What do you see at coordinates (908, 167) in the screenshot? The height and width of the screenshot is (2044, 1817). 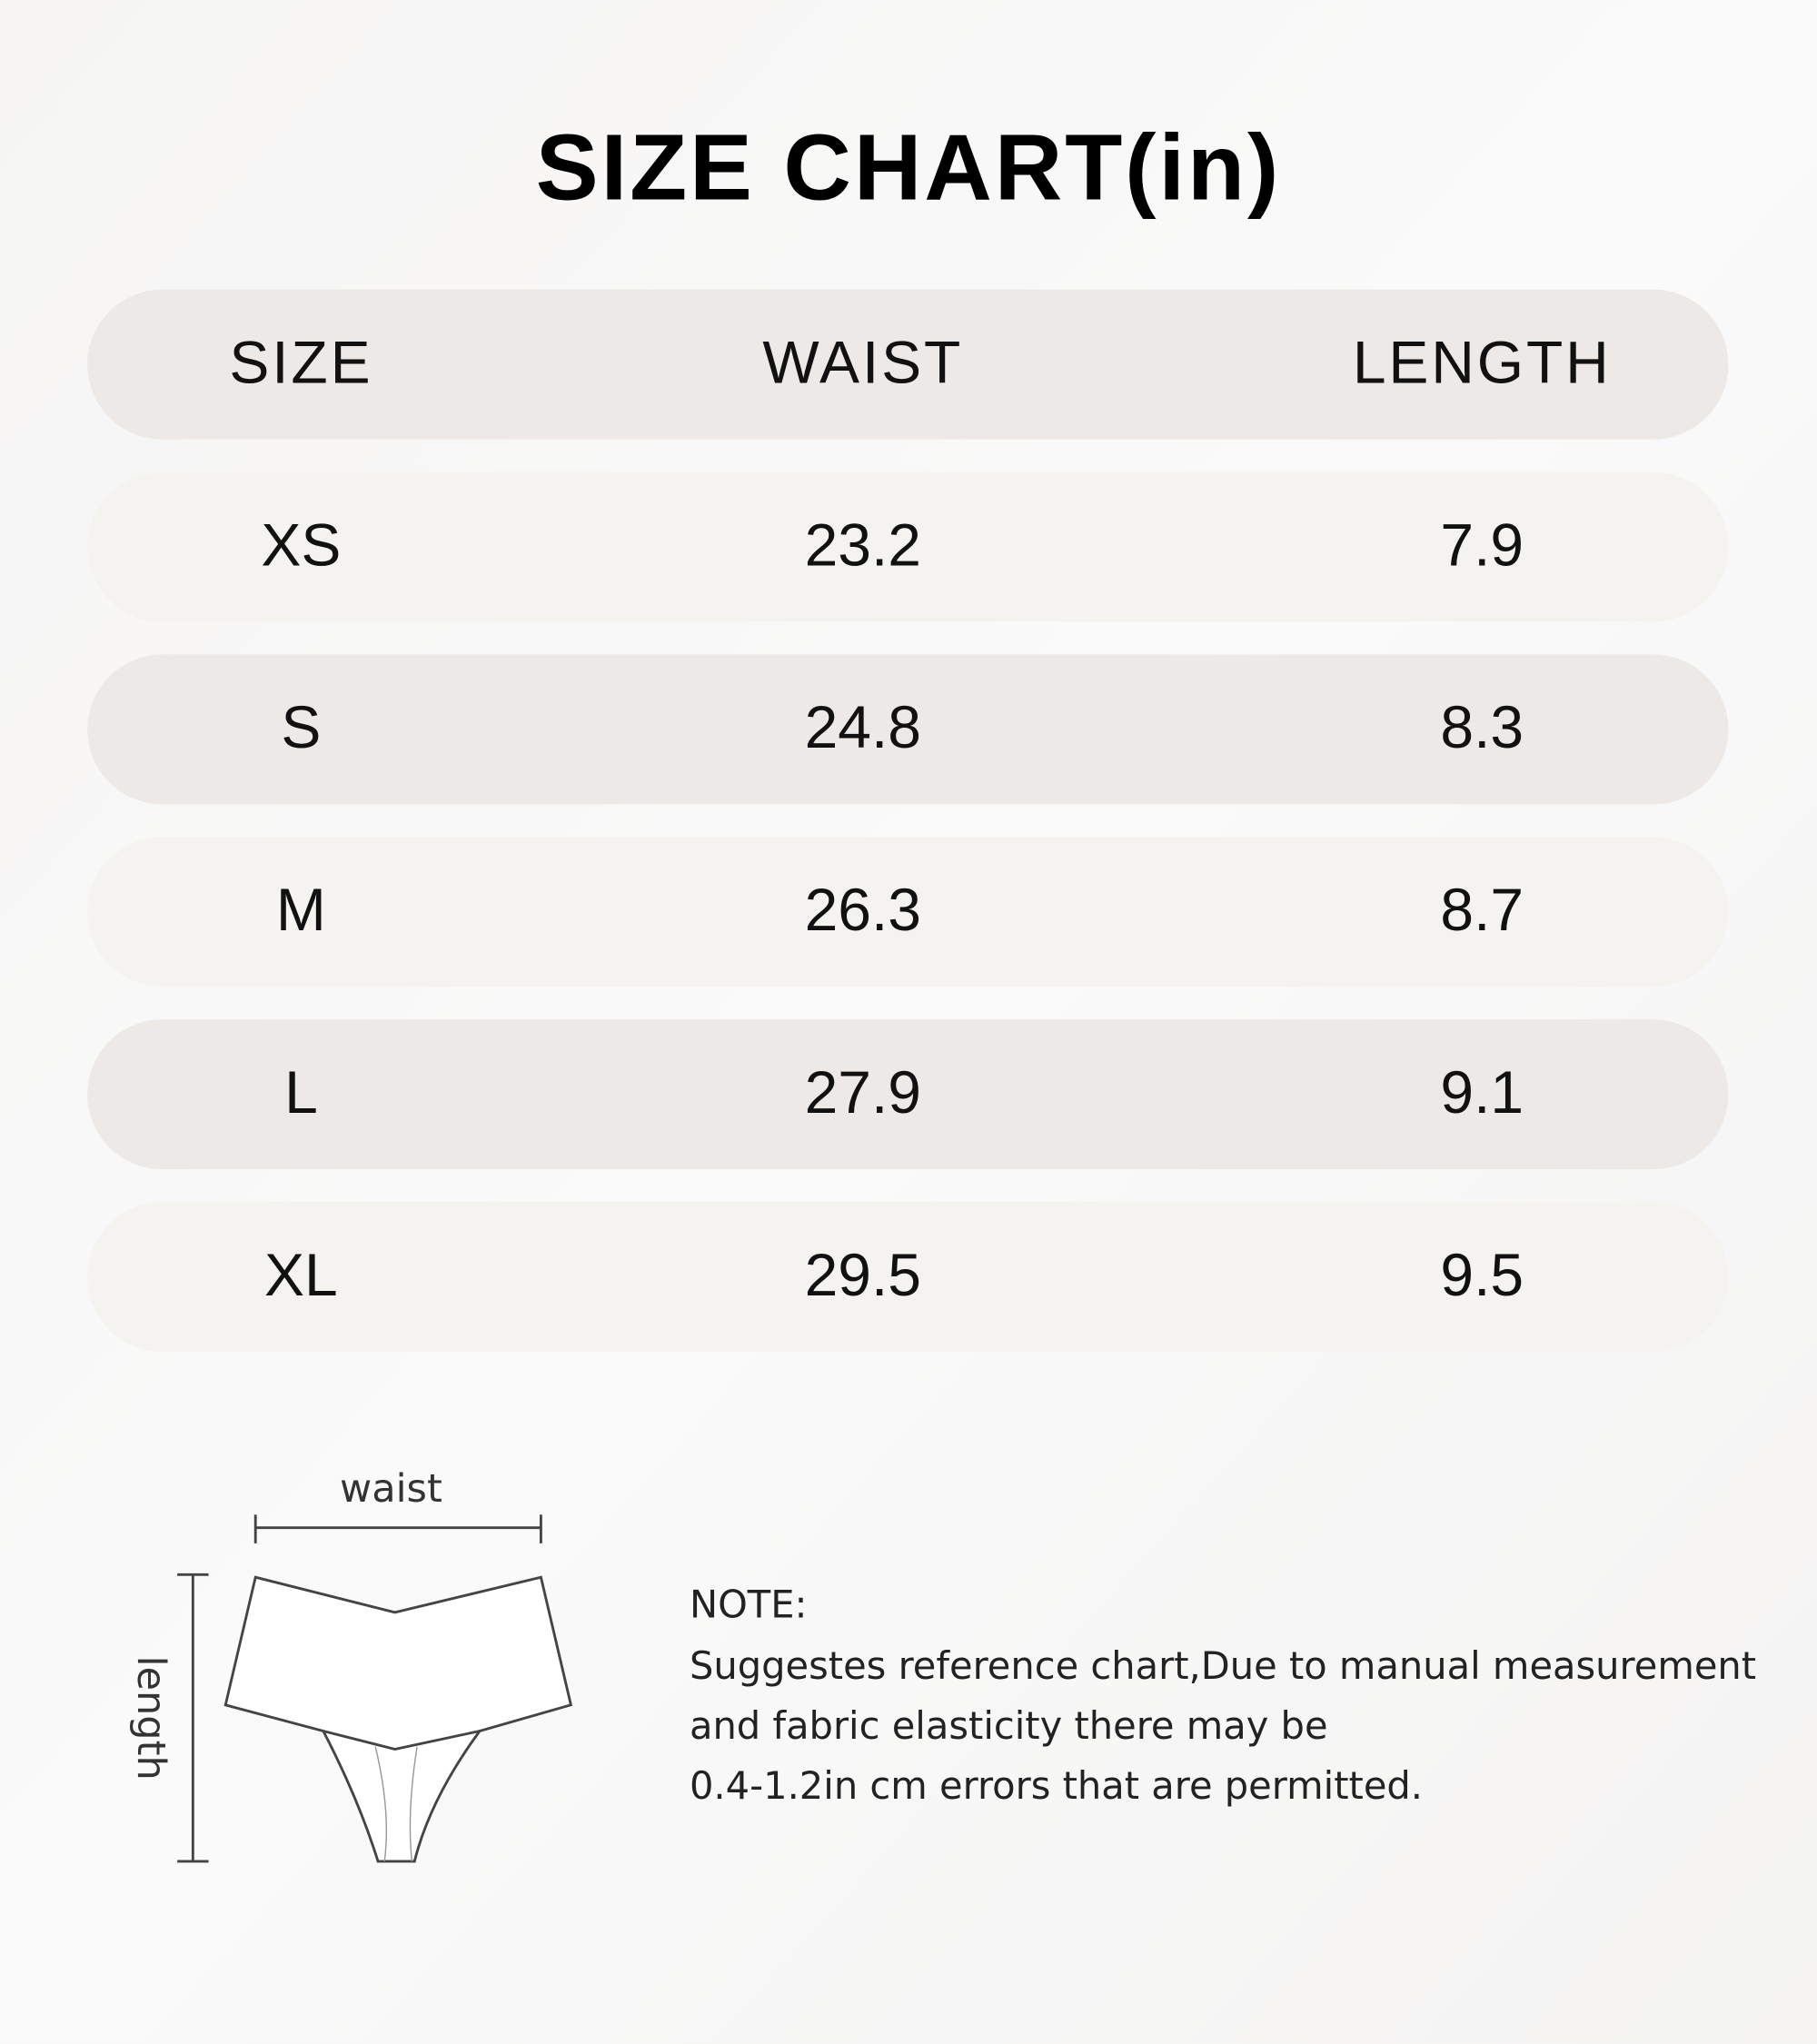 I see `title: SIZE CHART(in)` at bounding box center [908, 167].